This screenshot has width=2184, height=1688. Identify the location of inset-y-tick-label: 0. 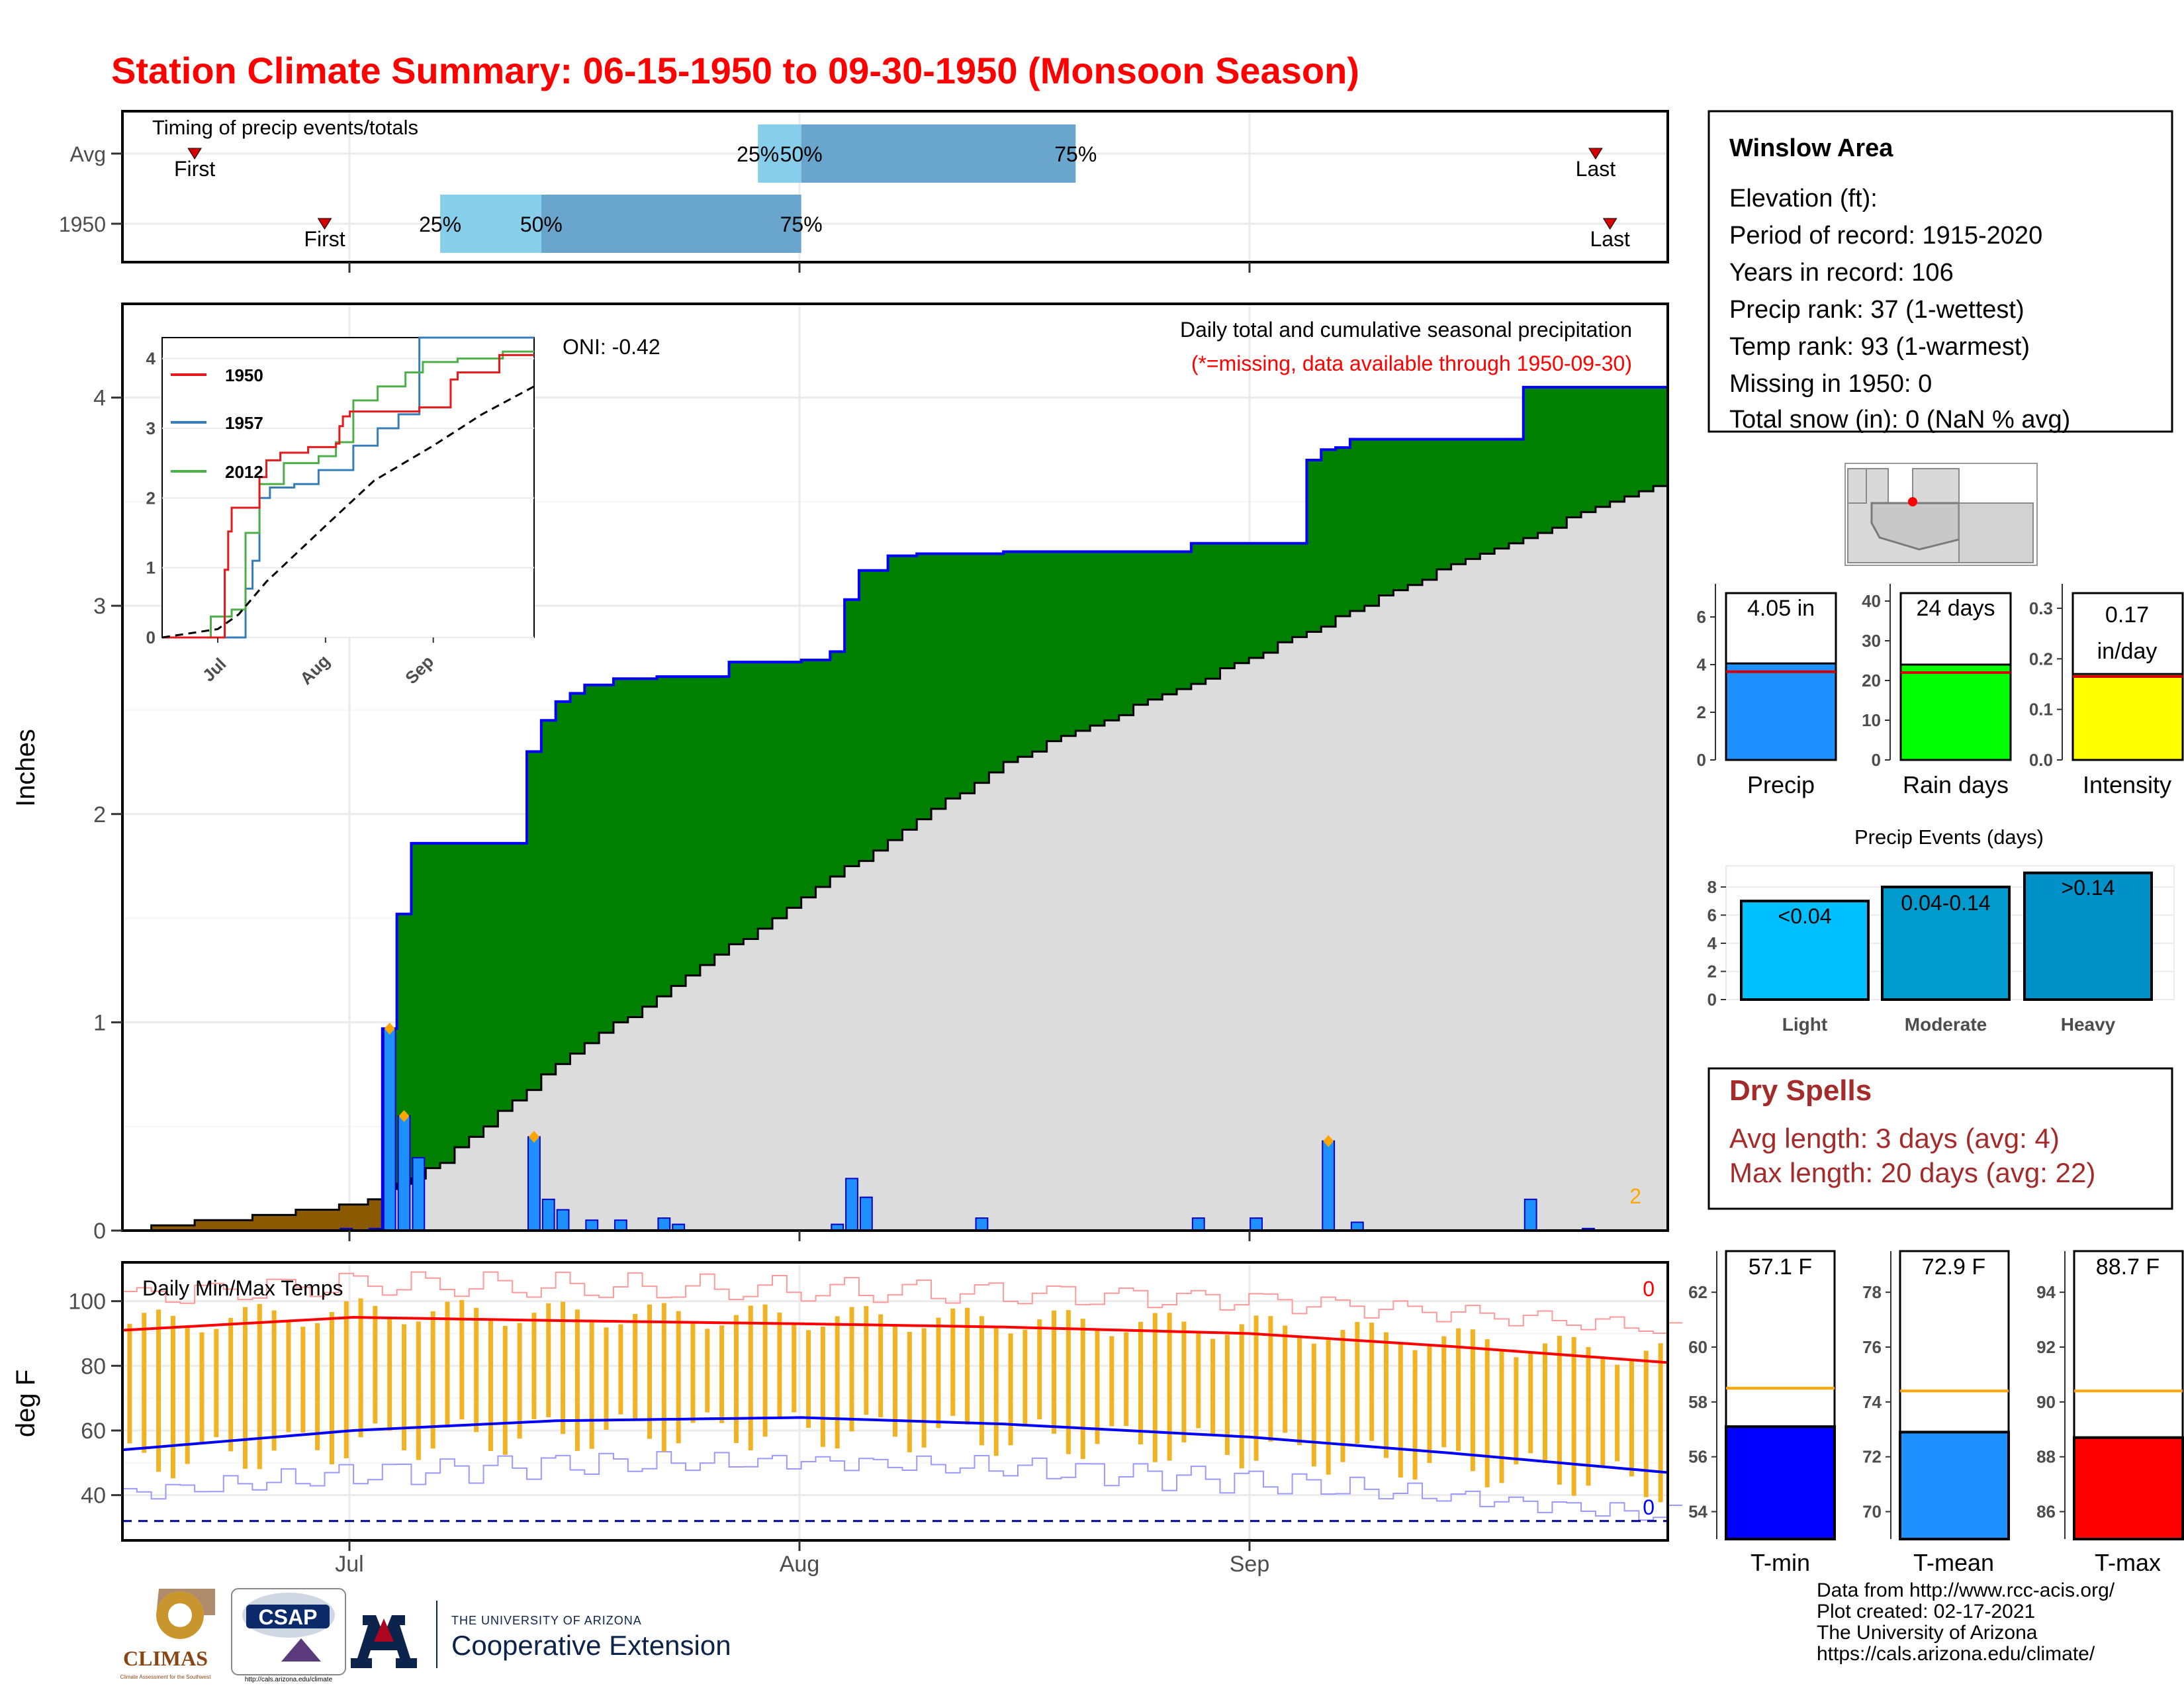
(151, 637).